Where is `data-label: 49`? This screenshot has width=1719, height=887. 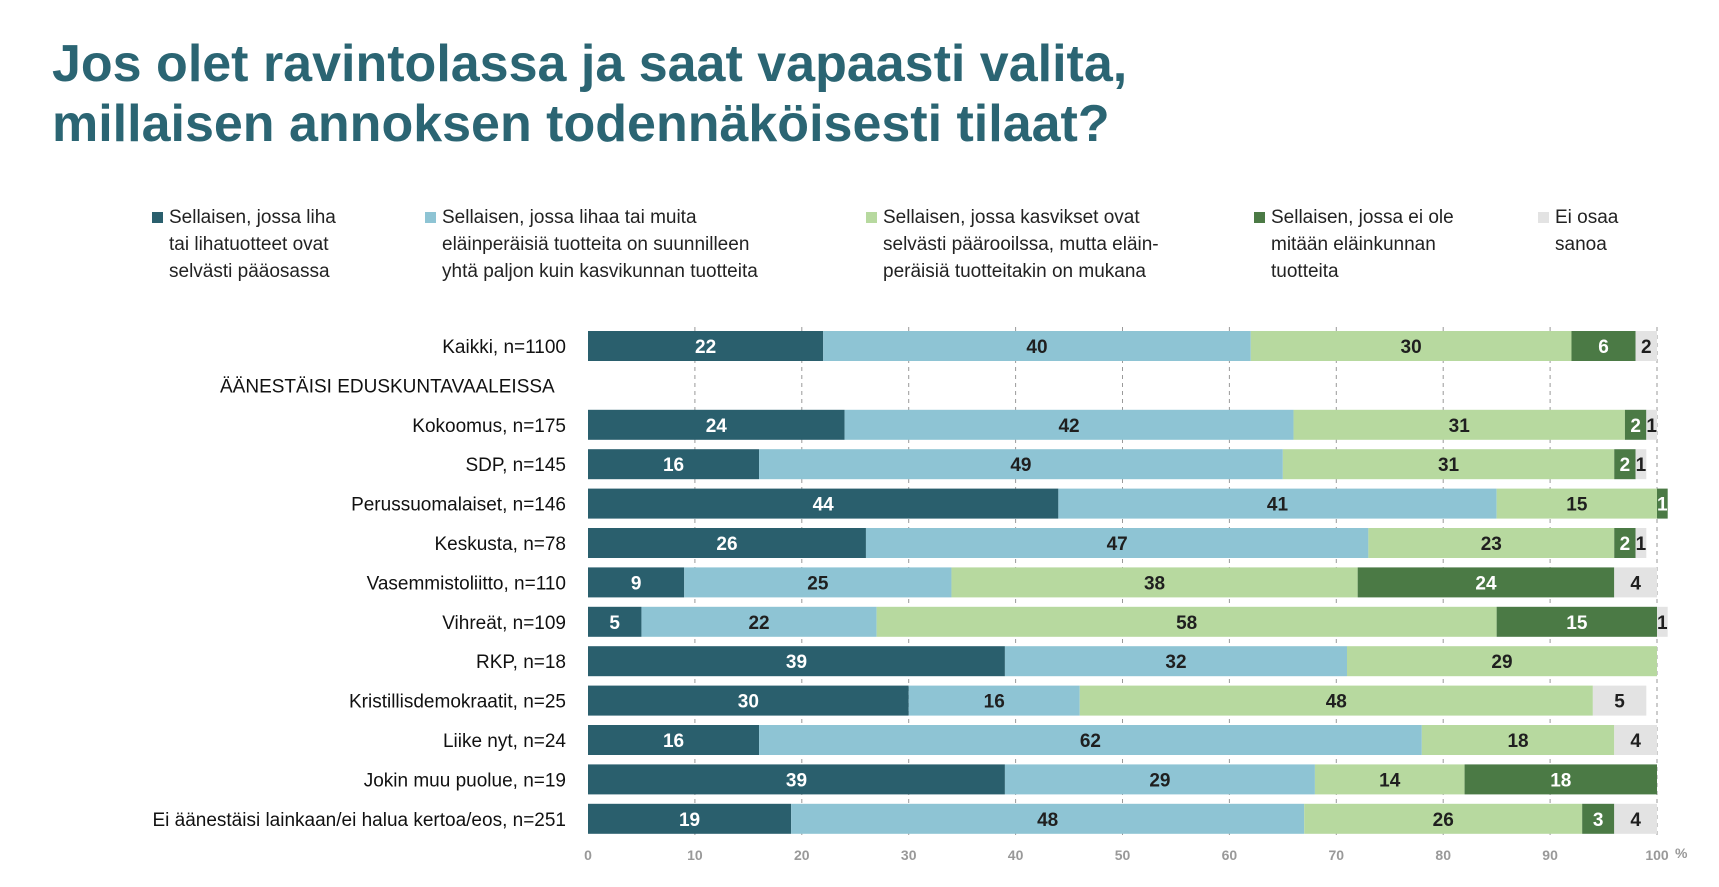 data-label: 49 is located at coordinates (1020, 465).